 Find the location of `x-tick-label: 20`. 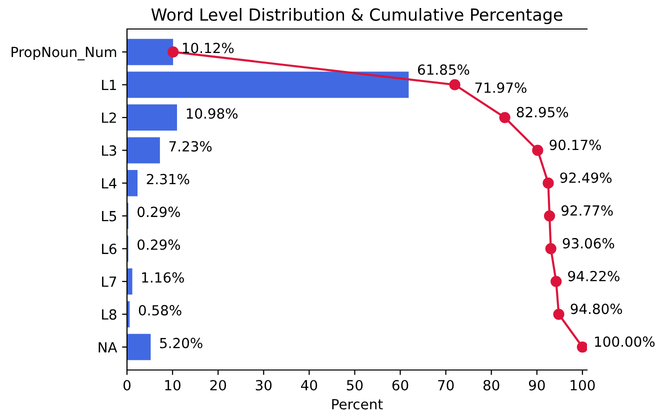

x-tick-label: 20 is located at coordinates (218, 385).